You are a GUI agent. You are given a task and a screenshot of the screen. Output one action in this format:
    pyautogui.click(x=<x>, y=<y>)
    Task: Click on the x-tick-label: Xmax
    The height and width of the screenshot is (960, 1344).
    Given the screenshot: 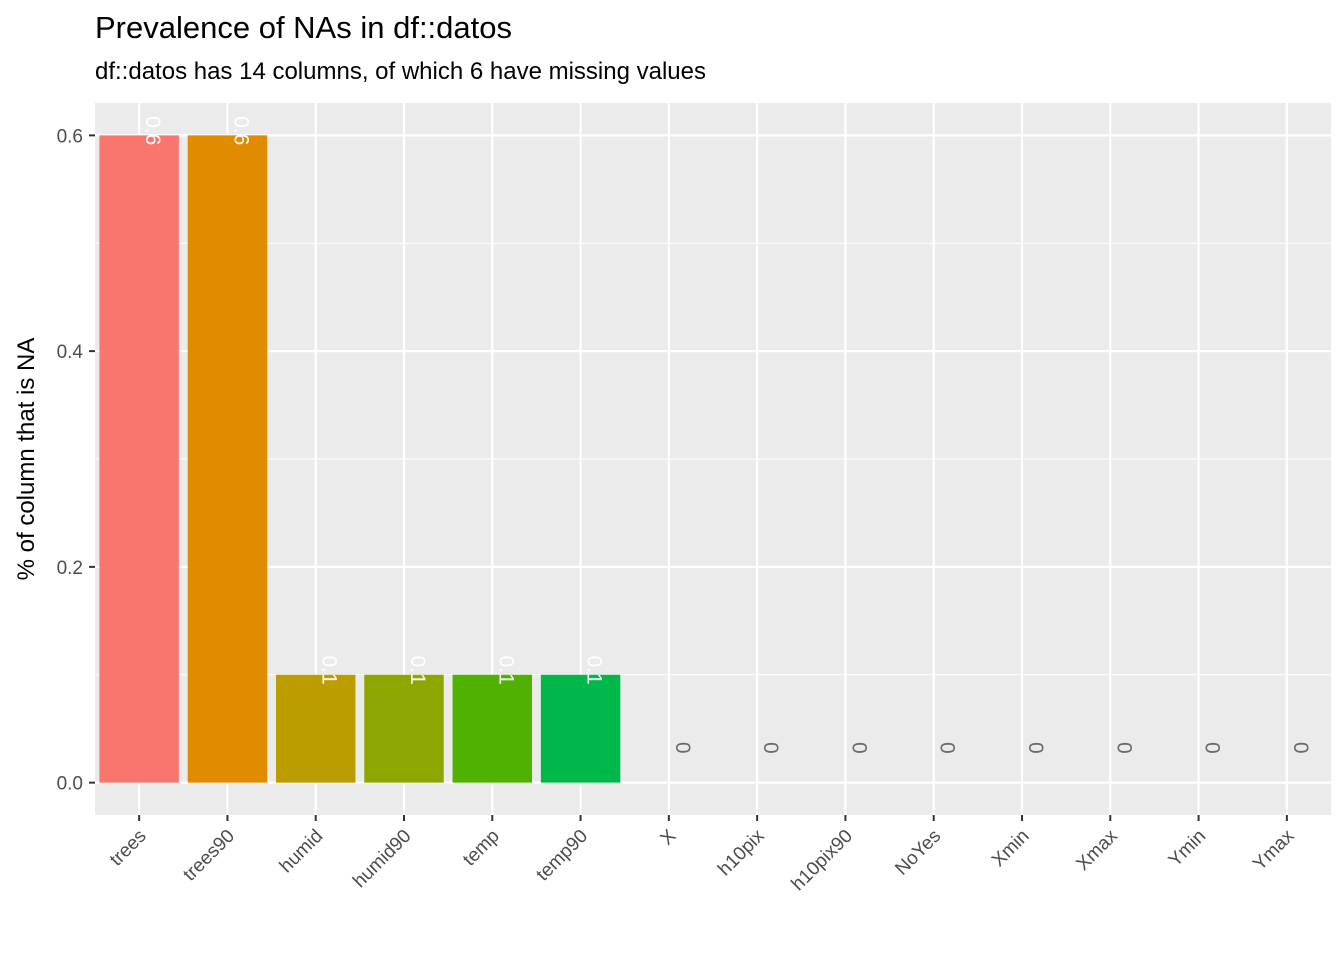 What is the action you would take?
    pyautogui.click(x=1098, y=850)
    